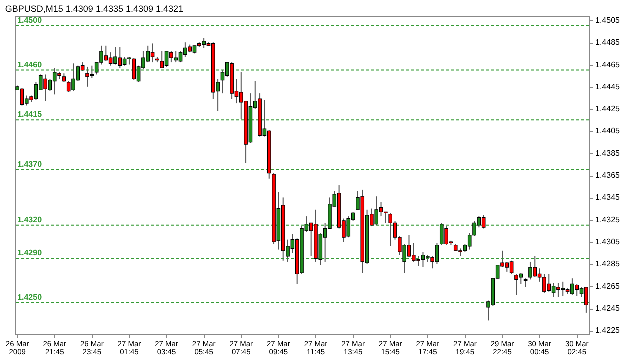 The width and height of the screenshot is (625, 361). What do you see at coordinates (608, 219) in the screenshot?
I see `y-tick-label: 1.4325` at bounding box center [608, 219].